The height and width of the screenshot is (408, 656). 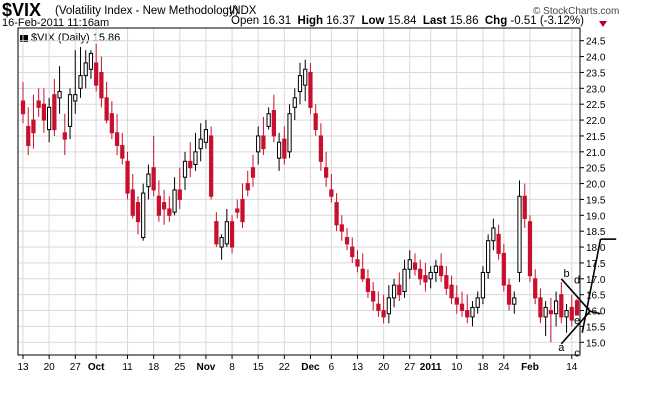 What do you see at coordinates (577, 321) in the screenshot?
I see `pattern-label: e` at bounding box center [577, 321].